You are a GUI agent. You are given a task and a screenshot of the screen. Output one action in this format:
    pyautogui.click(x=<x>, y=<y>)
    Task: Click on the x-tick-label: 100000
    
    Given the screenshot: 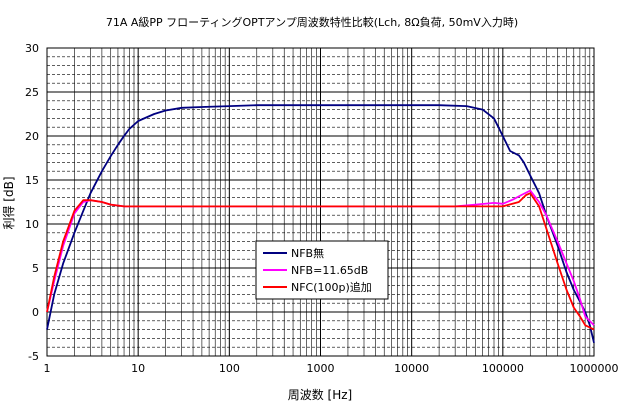 What is the action you would take?
    pyautogui.click(x=503, y=368)
    